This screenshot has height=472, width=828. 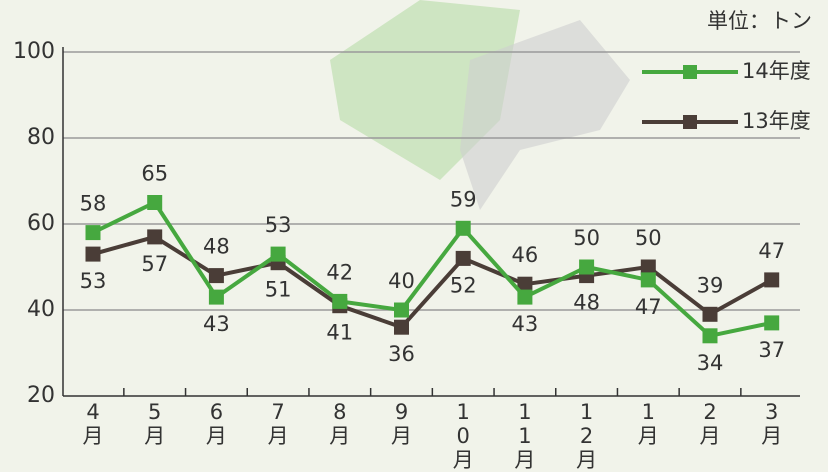 I want to click on data-label: 37, so click(x=771, y=350).